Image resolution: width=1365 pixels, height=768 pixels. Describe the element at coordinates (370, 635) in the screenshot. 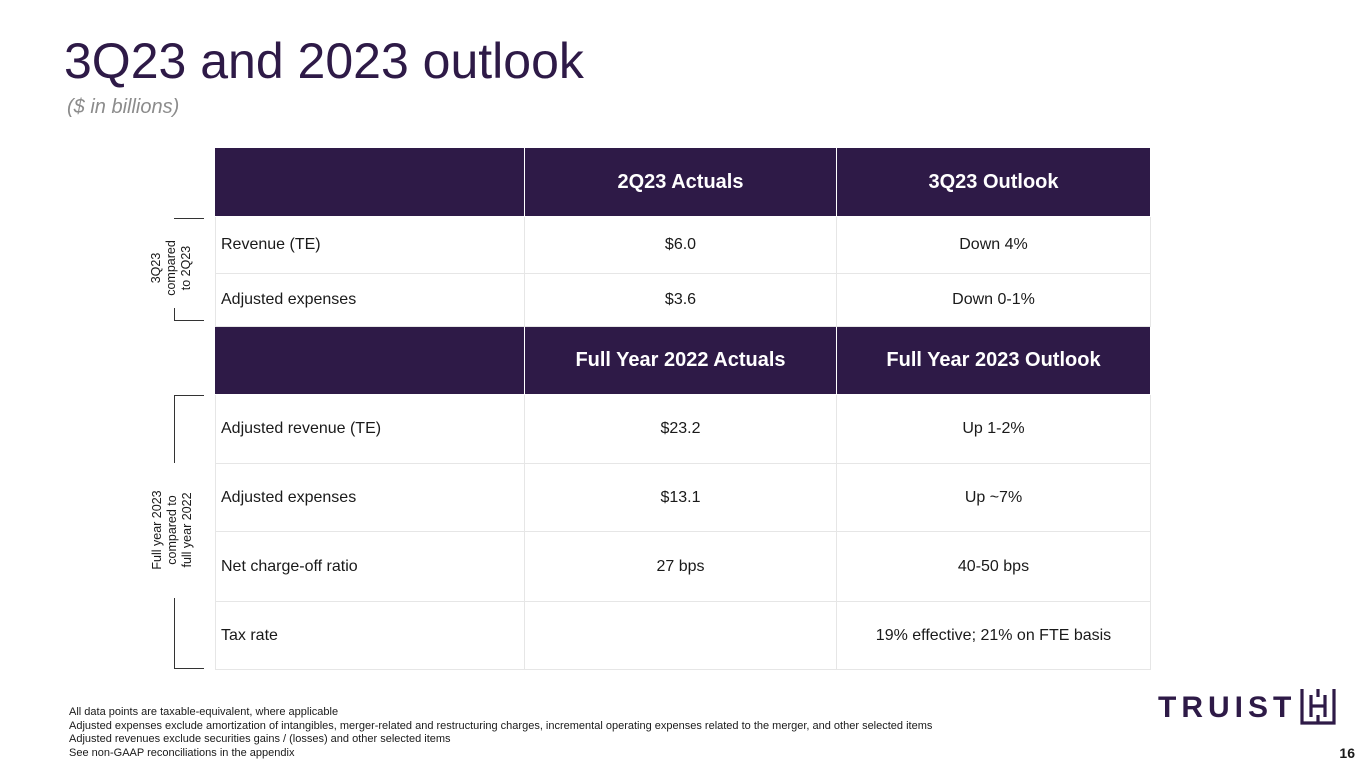

I see `row-label: Tax rate` at that location.